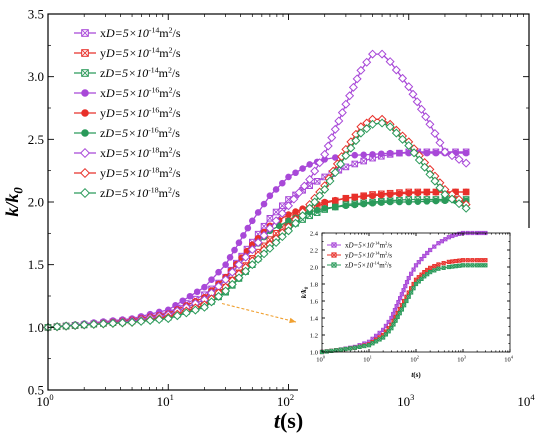 This screenshot has width=550, height=438. Describe the element at coordinates (314, 301) in the screenshot. I see `inset-y-tick-label: 1.6` at that location.